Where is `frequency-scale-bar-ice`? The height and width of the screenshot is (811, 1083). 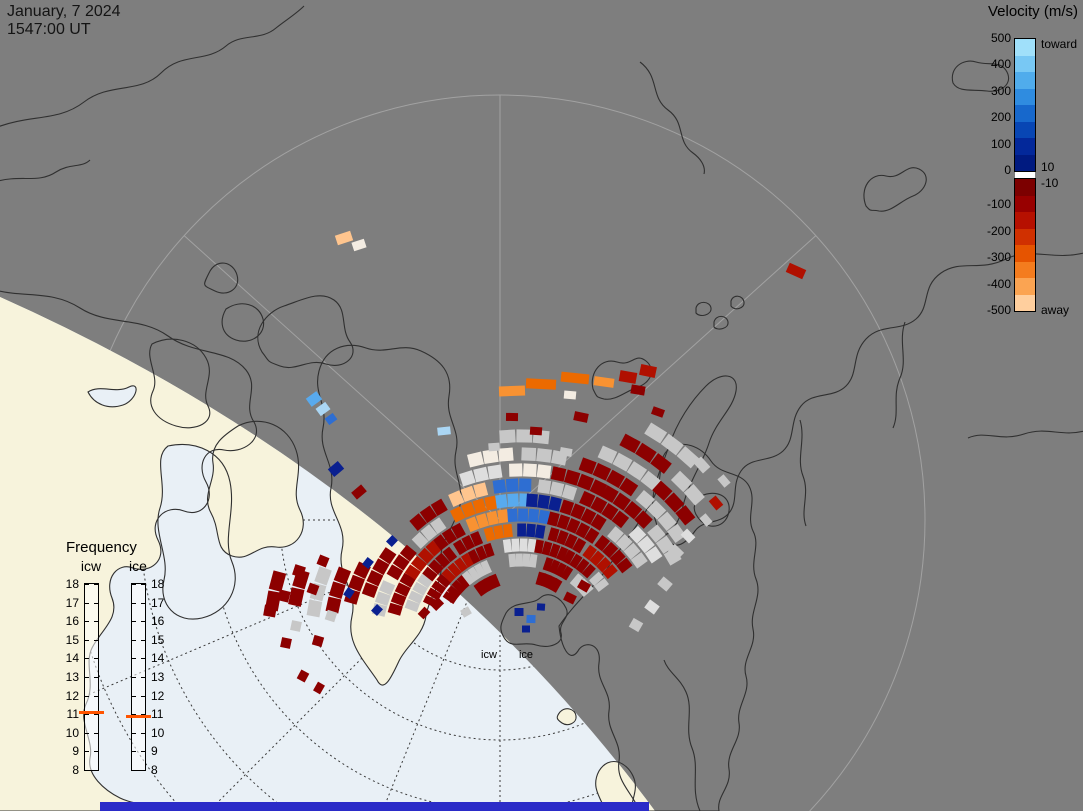 frequency-scale-bar-ice is located at coordinates (138, 677).